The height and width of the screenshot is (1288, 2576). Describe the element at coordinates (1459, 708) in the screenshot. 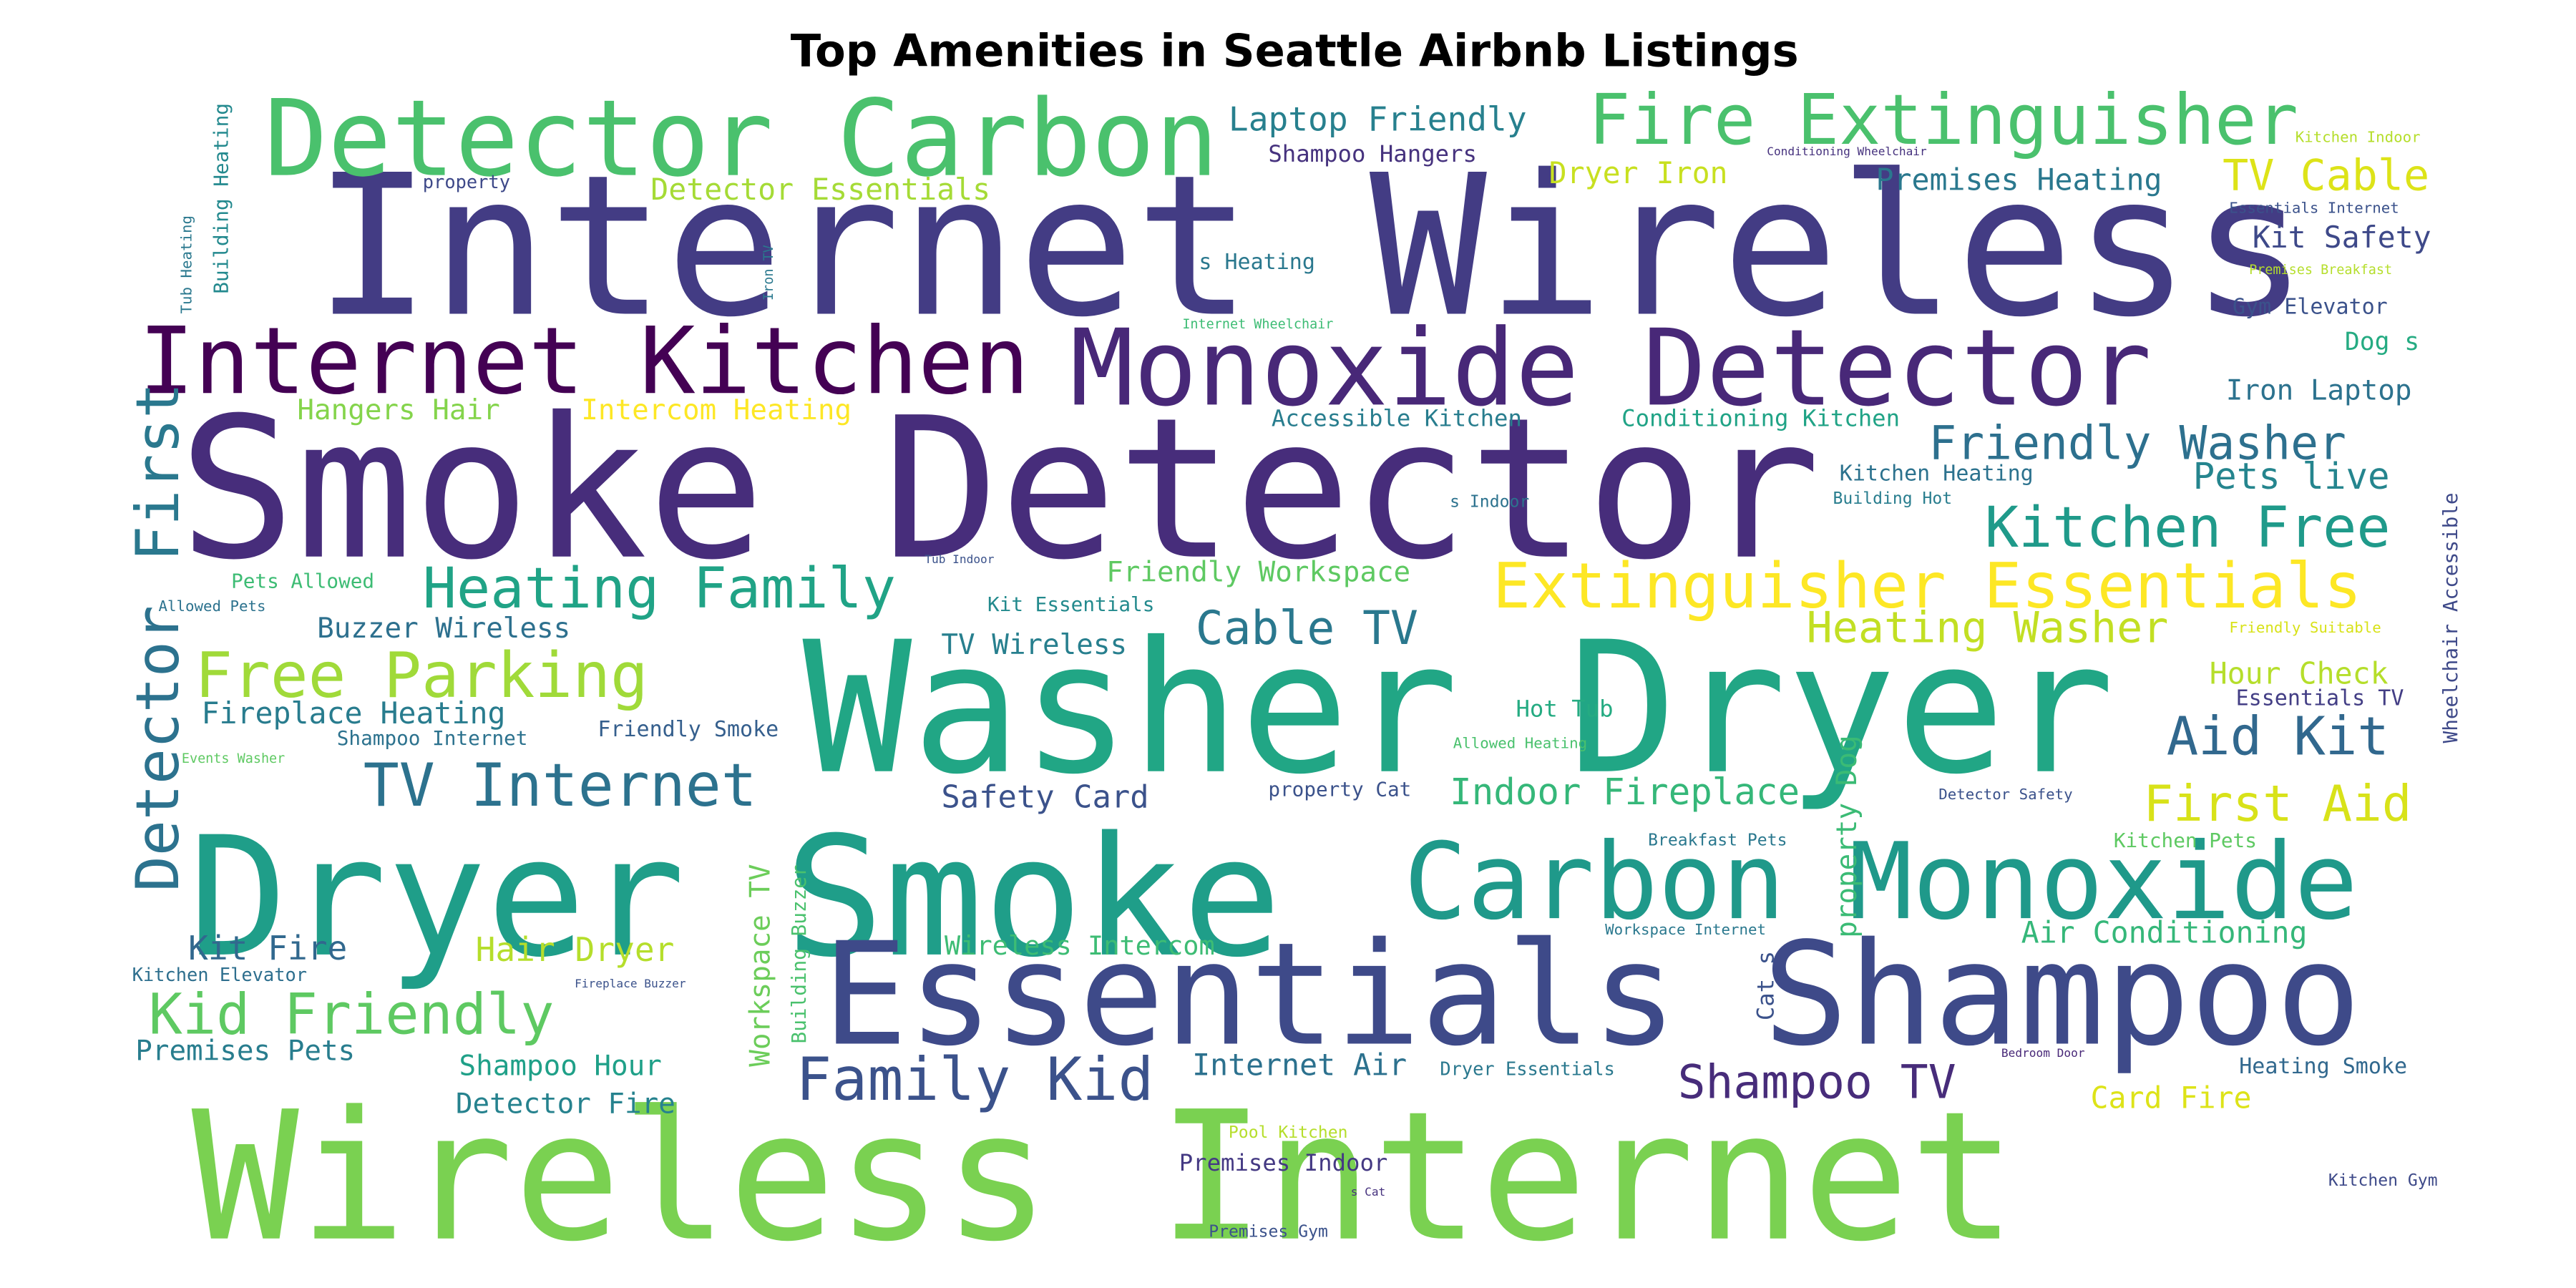

I see `word-washer-dryer: Washer Dryer` at that location.